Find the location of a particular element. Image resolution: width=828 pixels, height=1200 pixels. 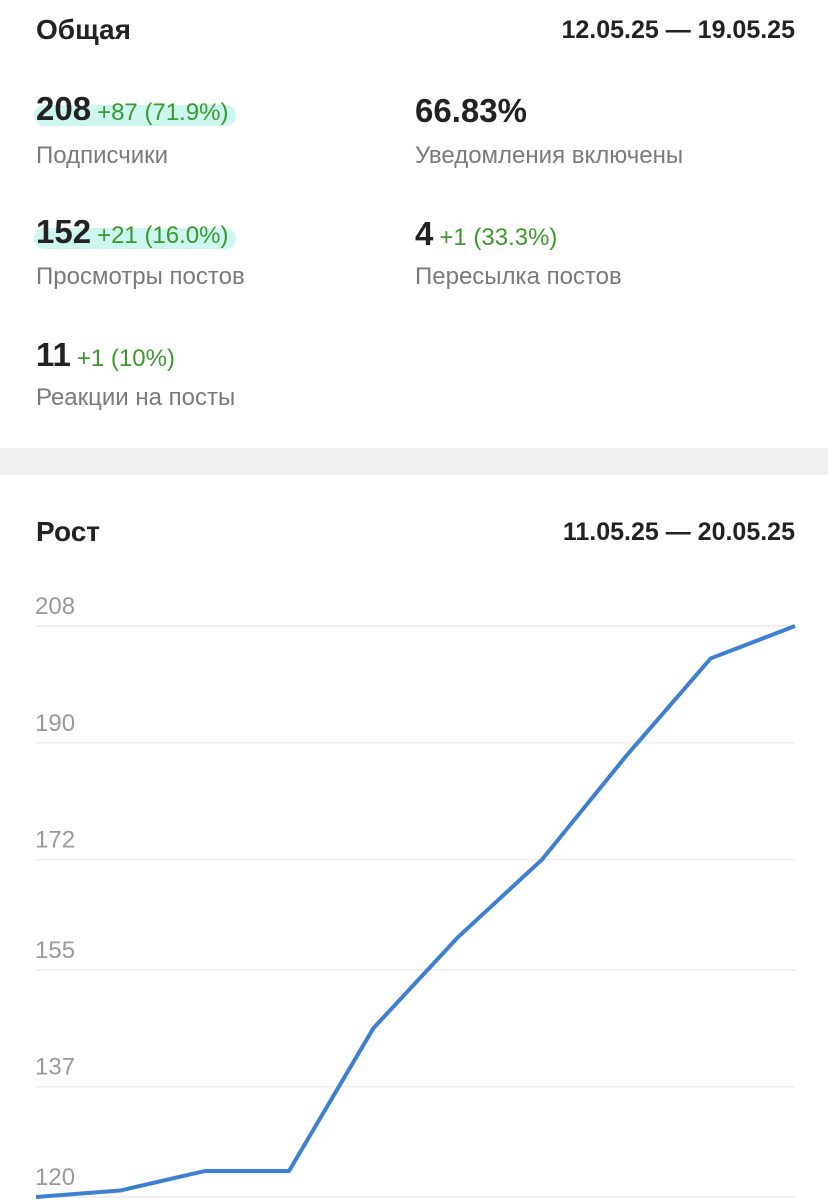

stat: 11 +1 (10%) is located at coordinates (105, 355).